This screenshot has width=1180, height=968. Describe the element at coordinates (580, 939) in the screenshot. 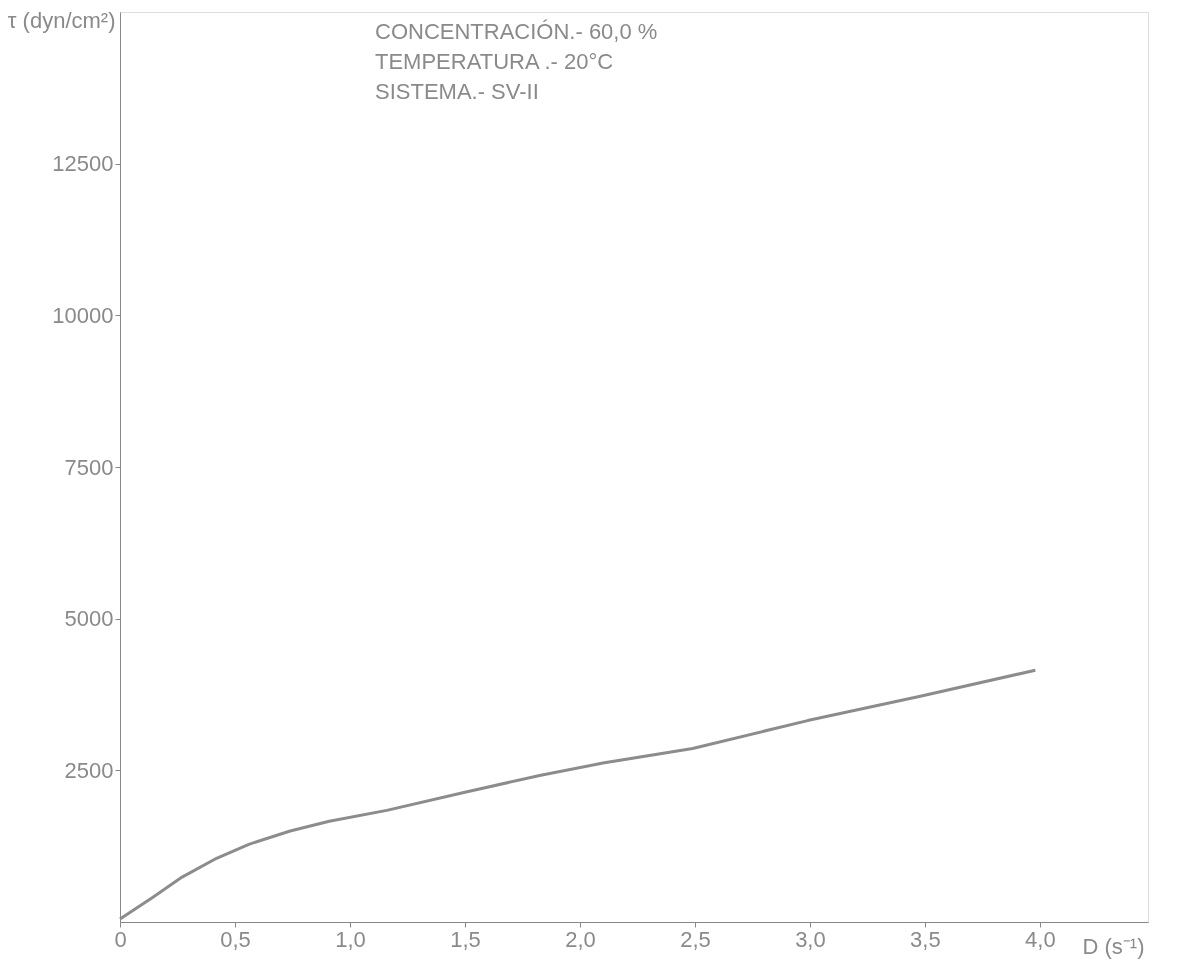

I see `x-tick-label: 2,0` at that location.